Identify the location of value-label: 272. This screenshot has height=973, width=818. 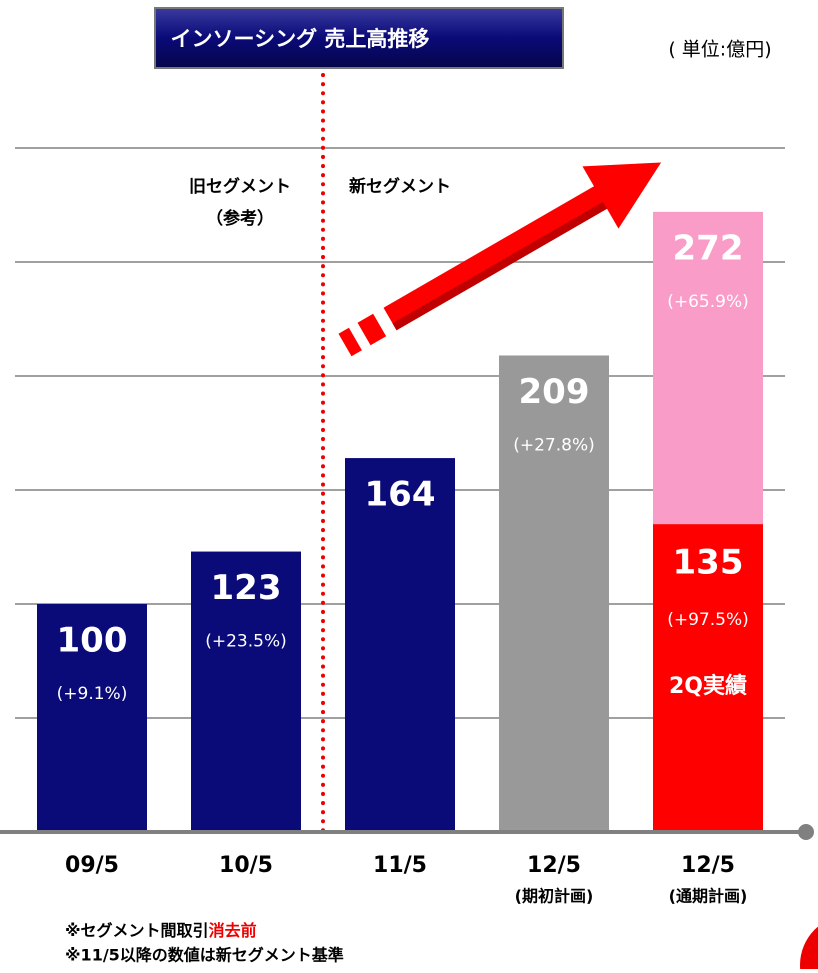
(708, 248).